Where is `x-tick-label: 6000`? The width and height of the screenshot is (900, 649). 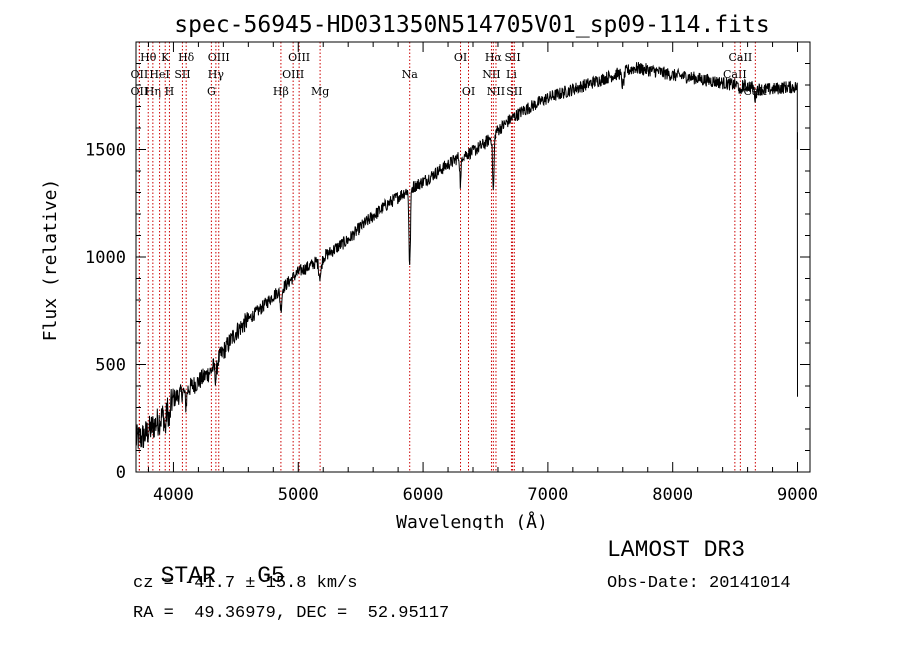
x-tick-label: 6000 is located at coordinates (423, 495).